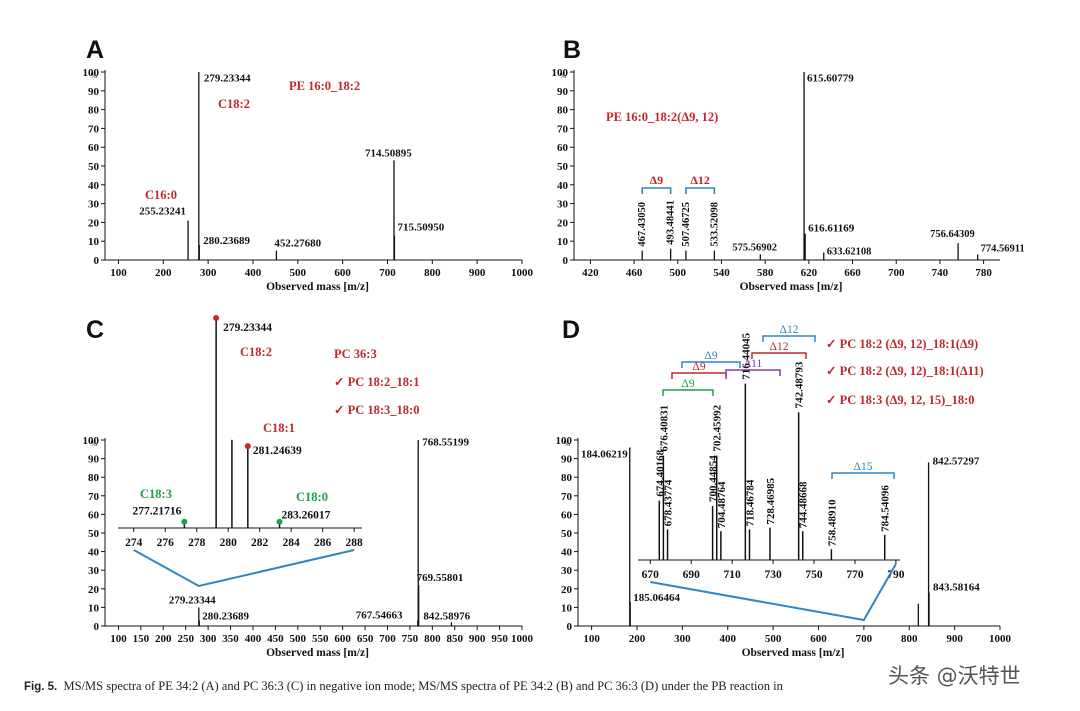 This screenshot has height=711, width=1080. I want to click on x-tick-label: 750, so click(410, 639).